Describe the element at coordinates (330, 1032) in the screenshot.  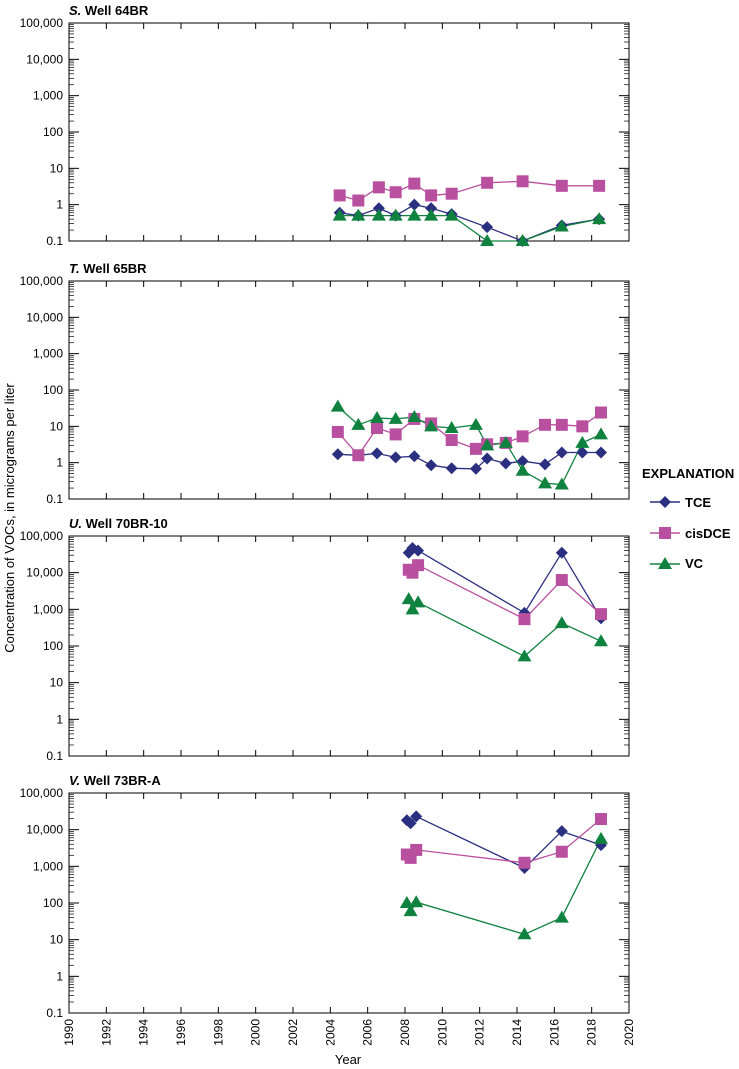
I see `x-tick-label: 2004` at that location.